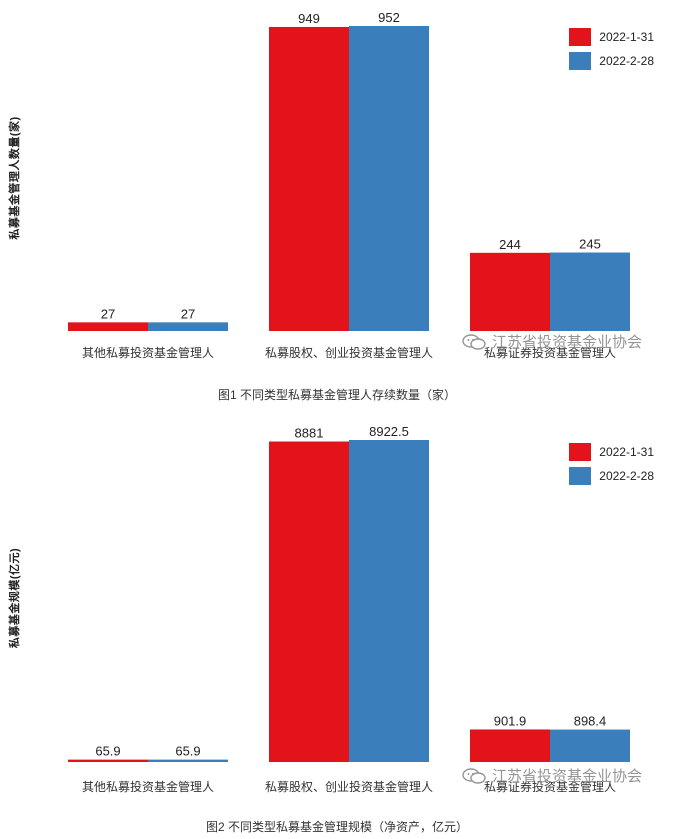 The width and height of the screenshot is (674, 839). I want to click on data-label: 952, so click(389, 17).